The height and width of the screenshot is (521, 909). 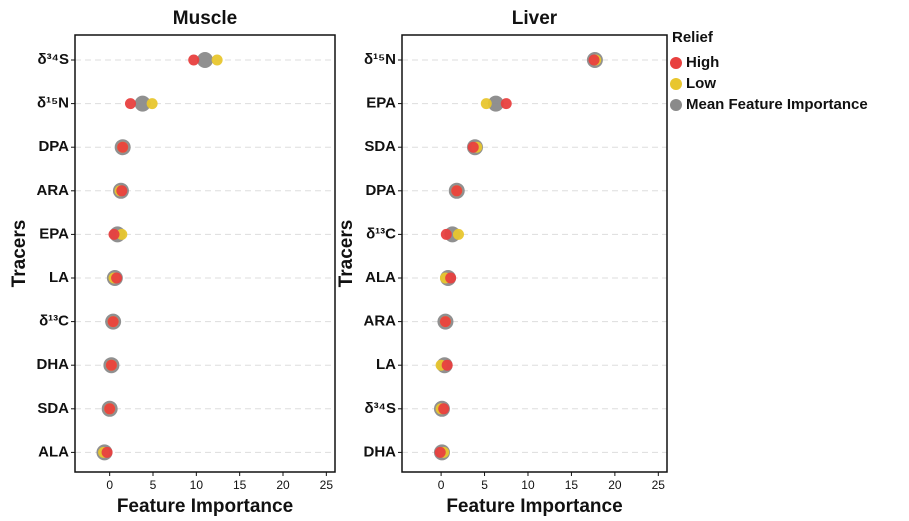 I want to click on panel-title: Liver, so click(x=535, y=18).